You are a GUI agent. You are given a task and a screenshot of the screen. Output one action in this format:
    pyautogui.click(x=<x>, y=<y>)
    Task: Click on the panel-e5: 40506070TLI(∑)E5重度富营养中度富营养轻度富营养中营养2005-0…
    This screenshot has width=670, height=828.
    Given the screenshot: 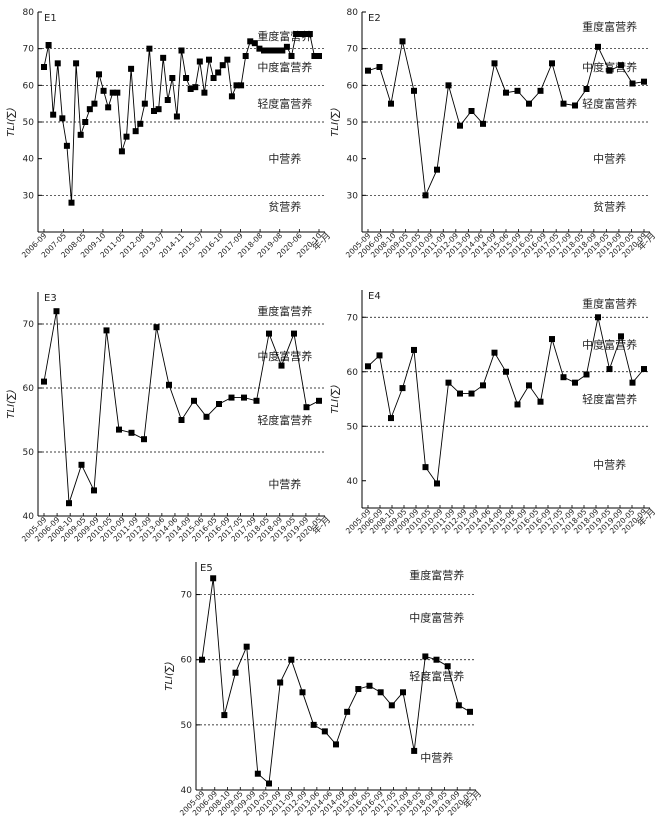 What is the action you would take?
    pyautogui.click(x=324, y=690)
    